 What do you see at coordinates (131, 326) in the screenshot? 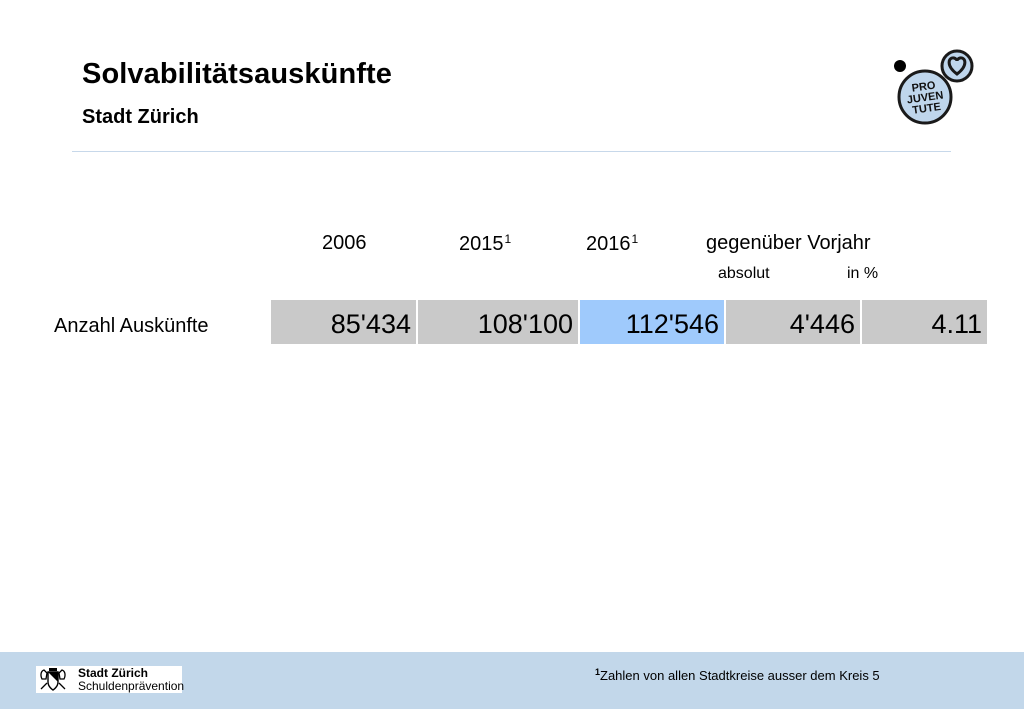
I see `row-label: Anzahl Auskünfte` at bounding box center [131, 326].